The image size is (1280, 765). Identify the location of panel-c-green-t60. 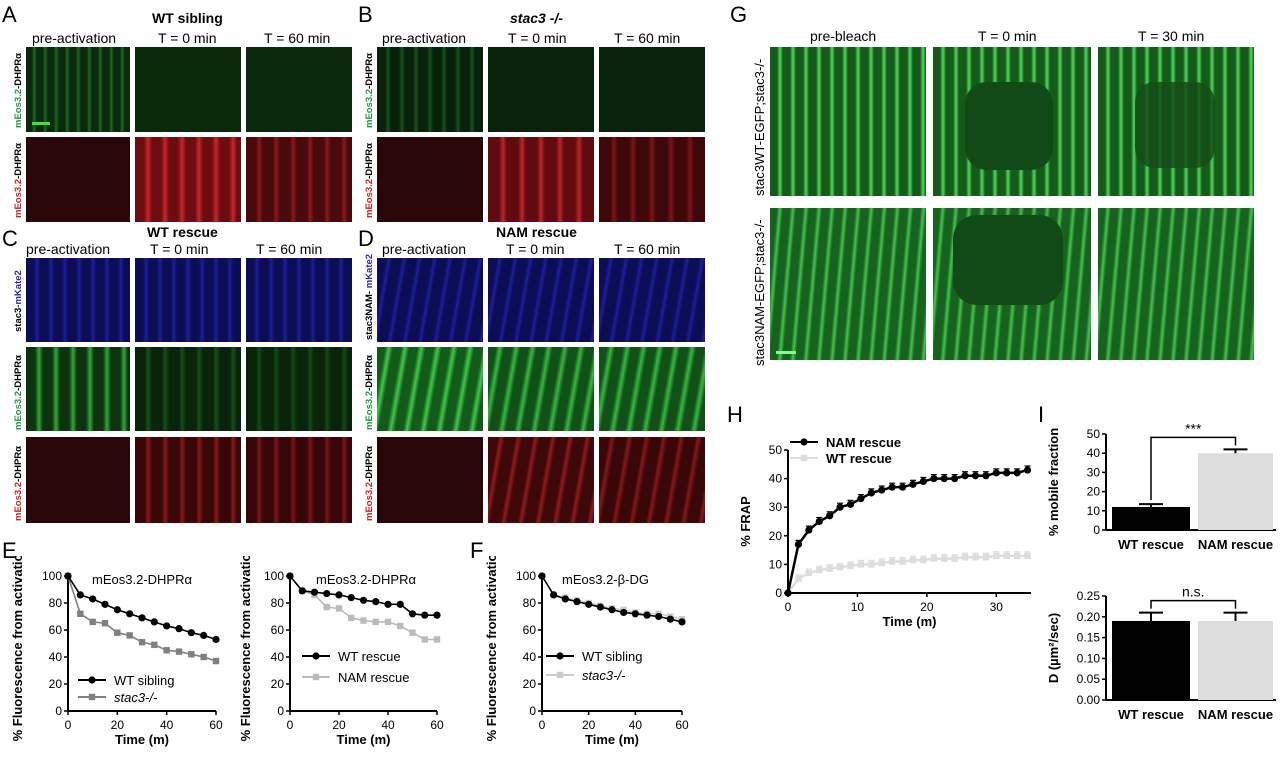
(299, 389).